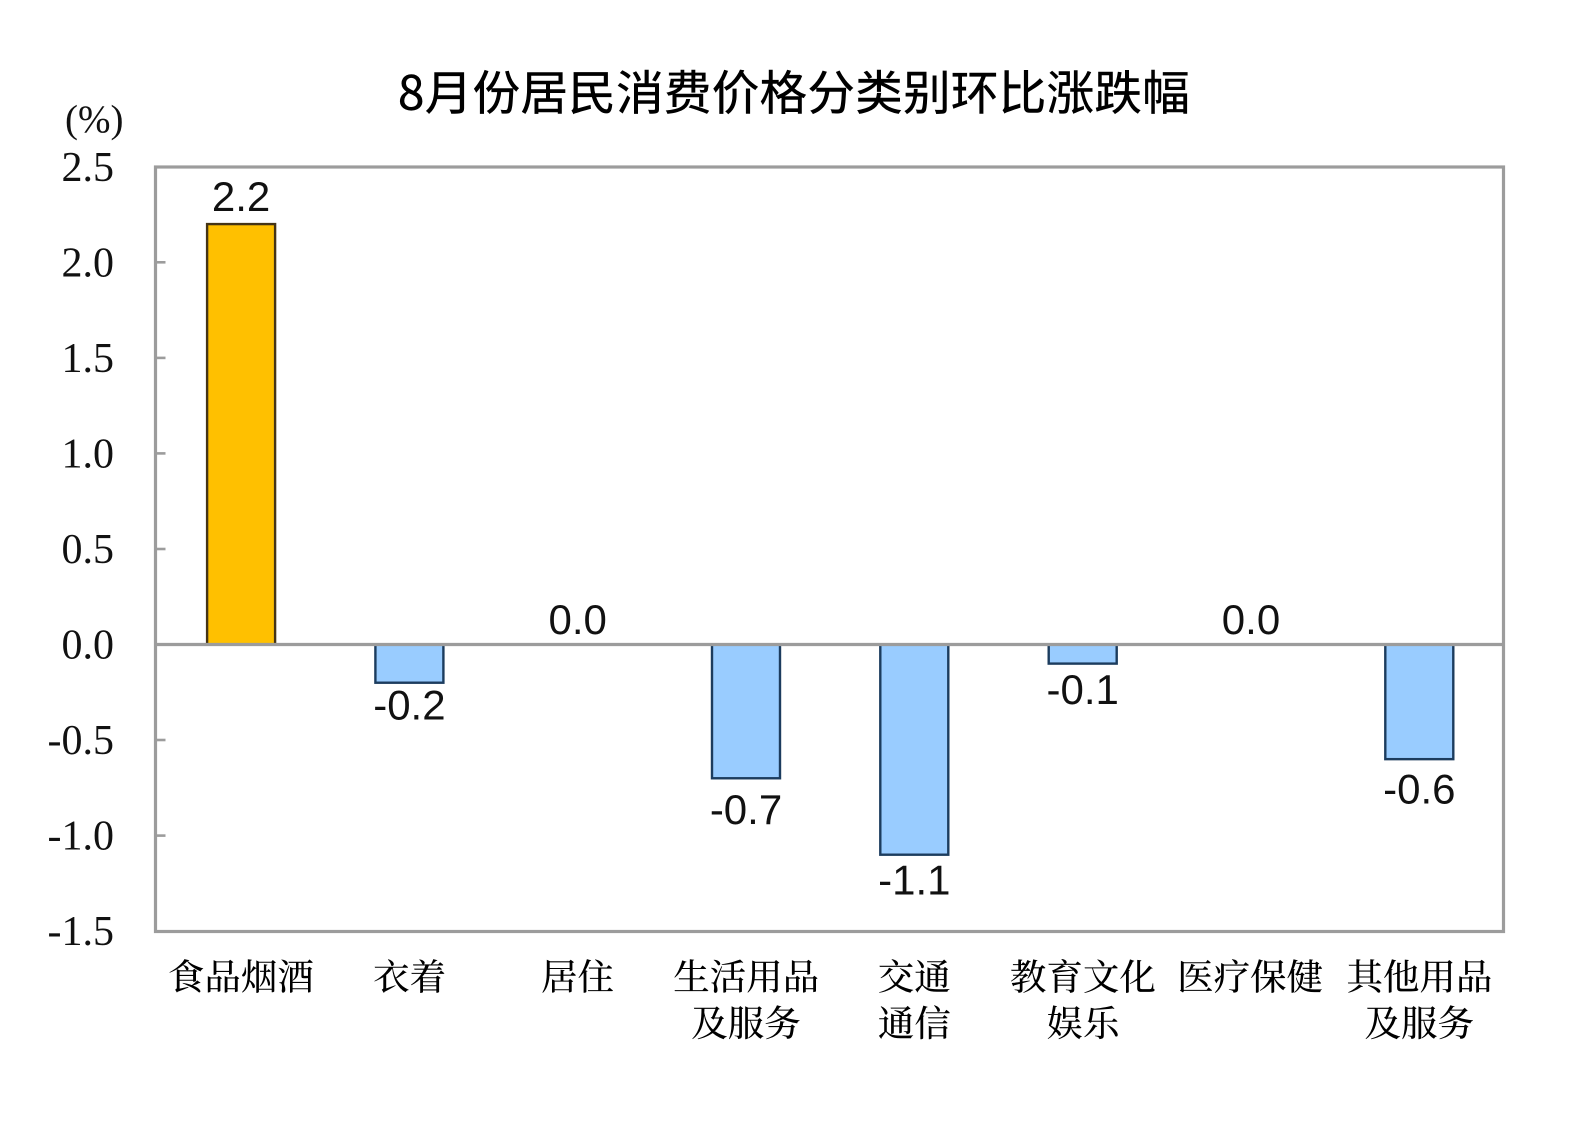 This screenshot has height=1135, width=1591. I want to click on svg-text: 2.5, so click(88, 168).